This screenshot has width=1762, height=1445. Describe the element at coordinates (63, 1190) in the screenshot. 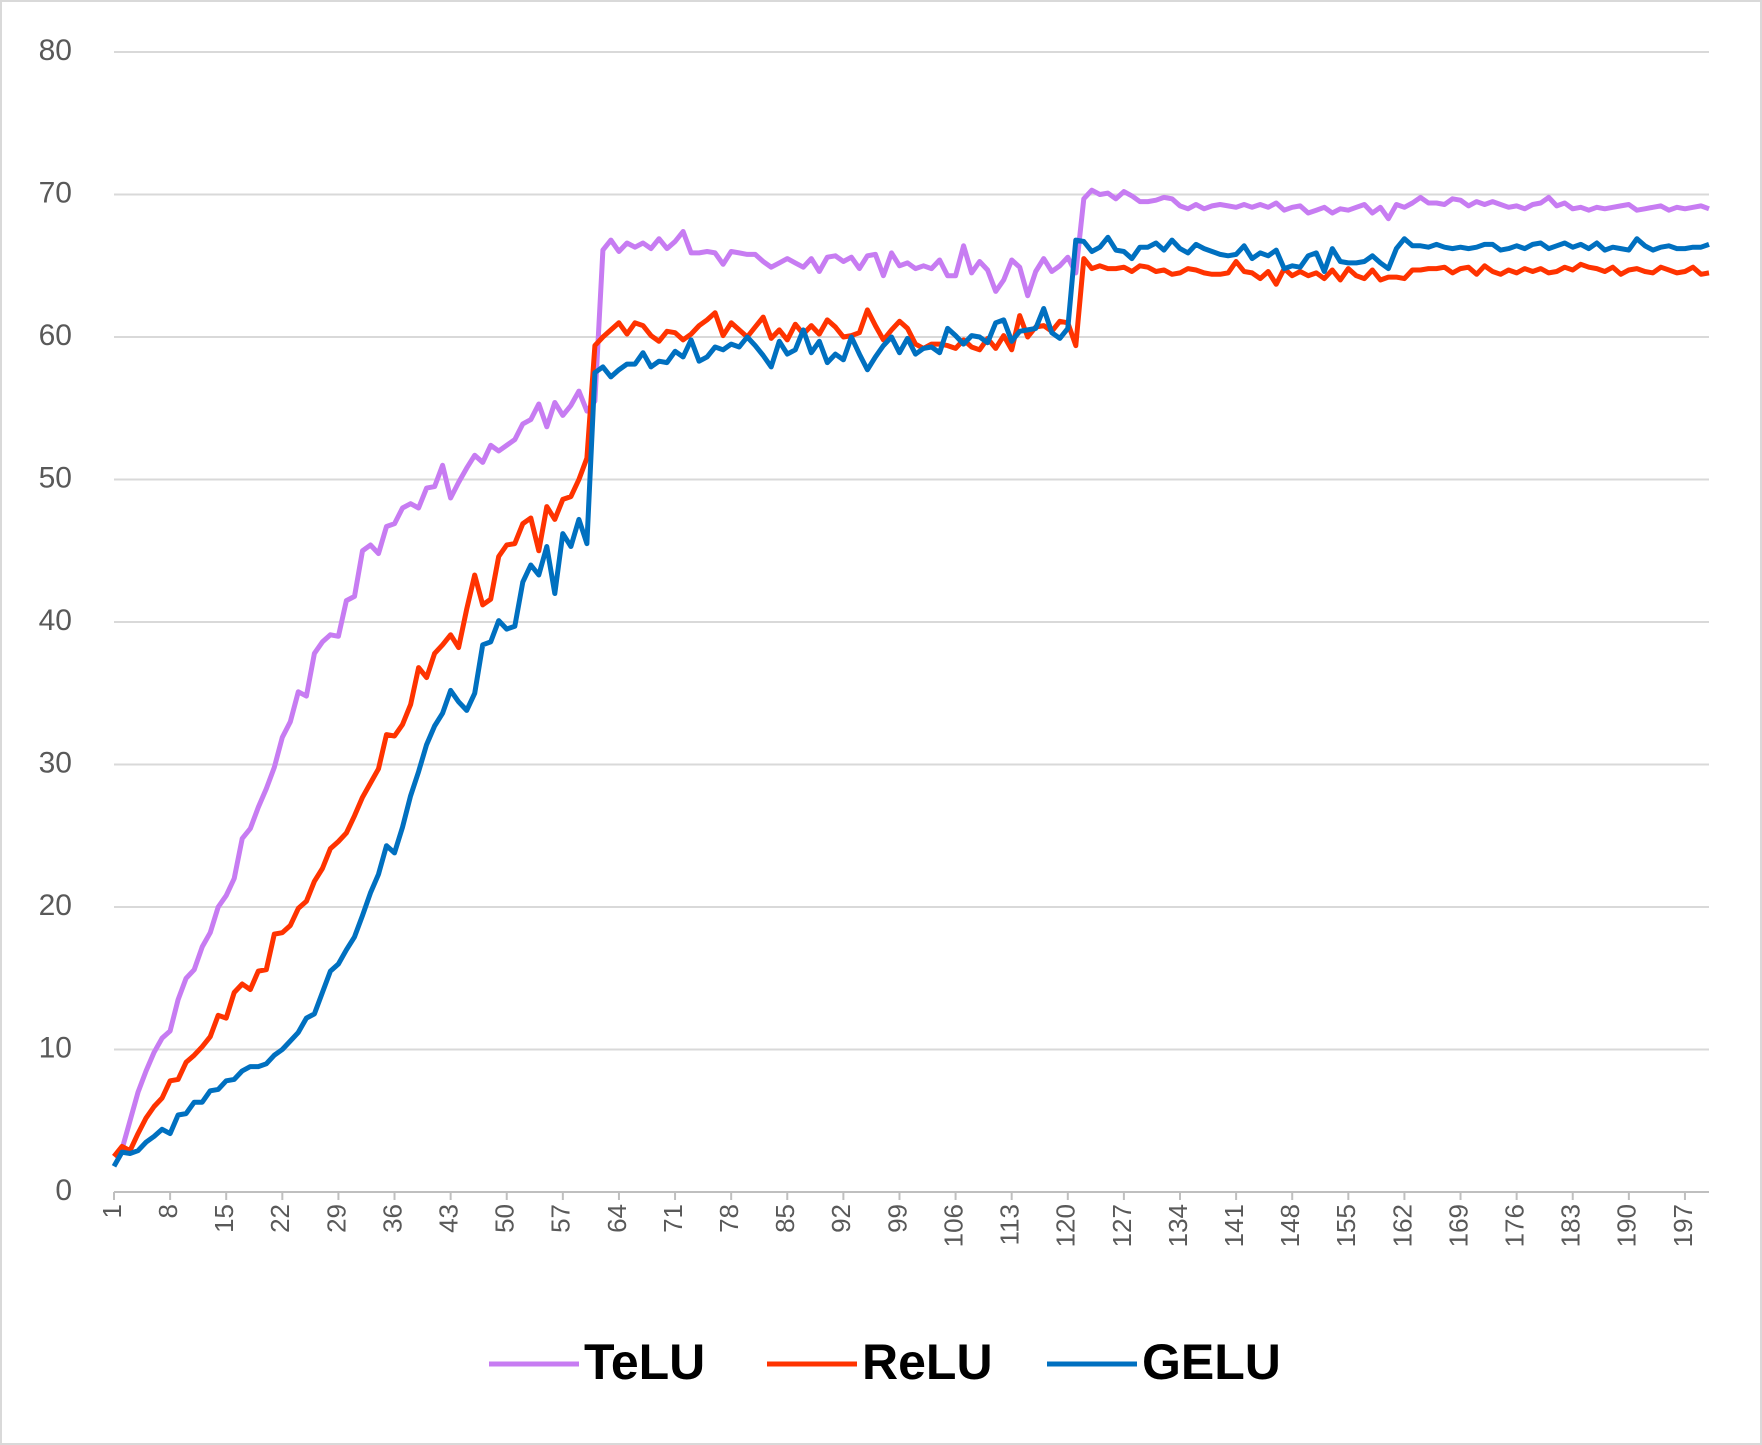

I see `y-tick-label: 0` at that location.